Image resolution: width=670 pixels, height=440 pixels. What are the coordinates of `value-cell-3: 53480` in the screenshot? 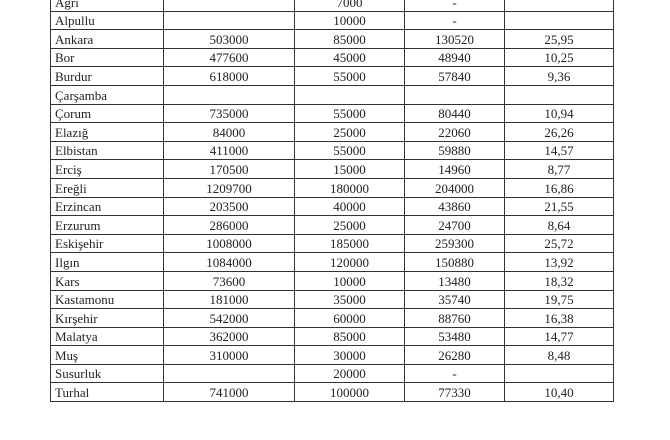 It's located at (454, 336).